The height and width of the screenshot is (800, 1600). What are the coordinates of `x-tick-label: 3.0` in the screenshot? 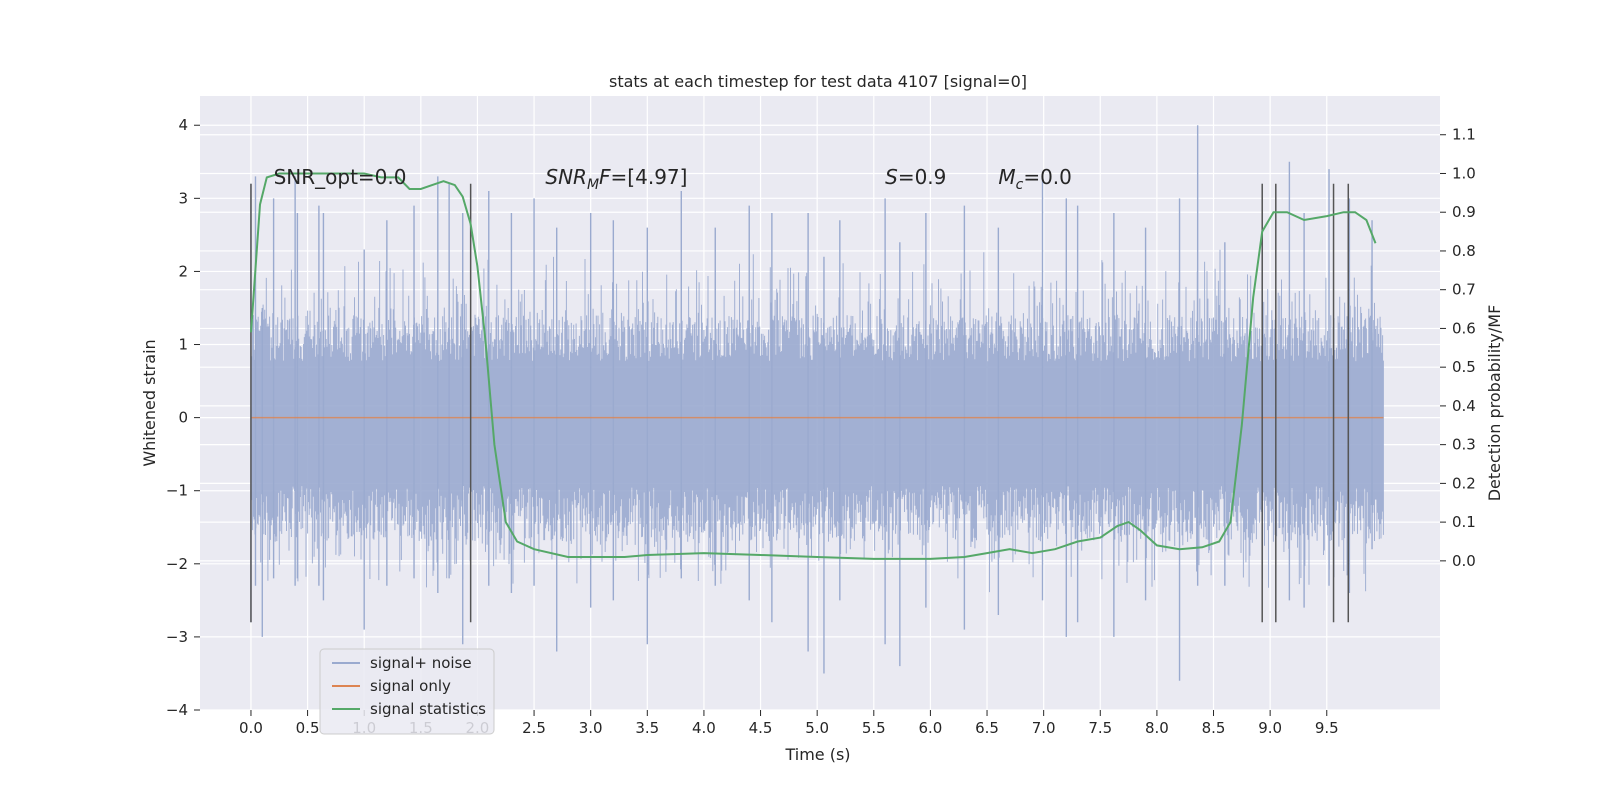 It's located at (591, 728).